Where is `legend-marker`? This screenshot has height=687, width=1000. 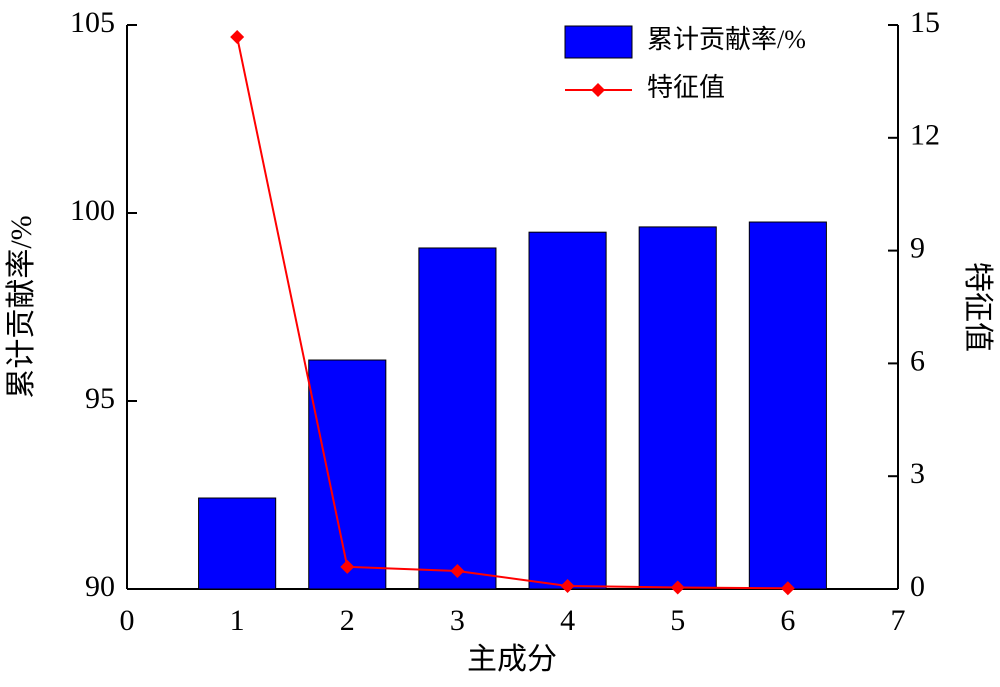
legend-marker is located at coordinates (598, 90).